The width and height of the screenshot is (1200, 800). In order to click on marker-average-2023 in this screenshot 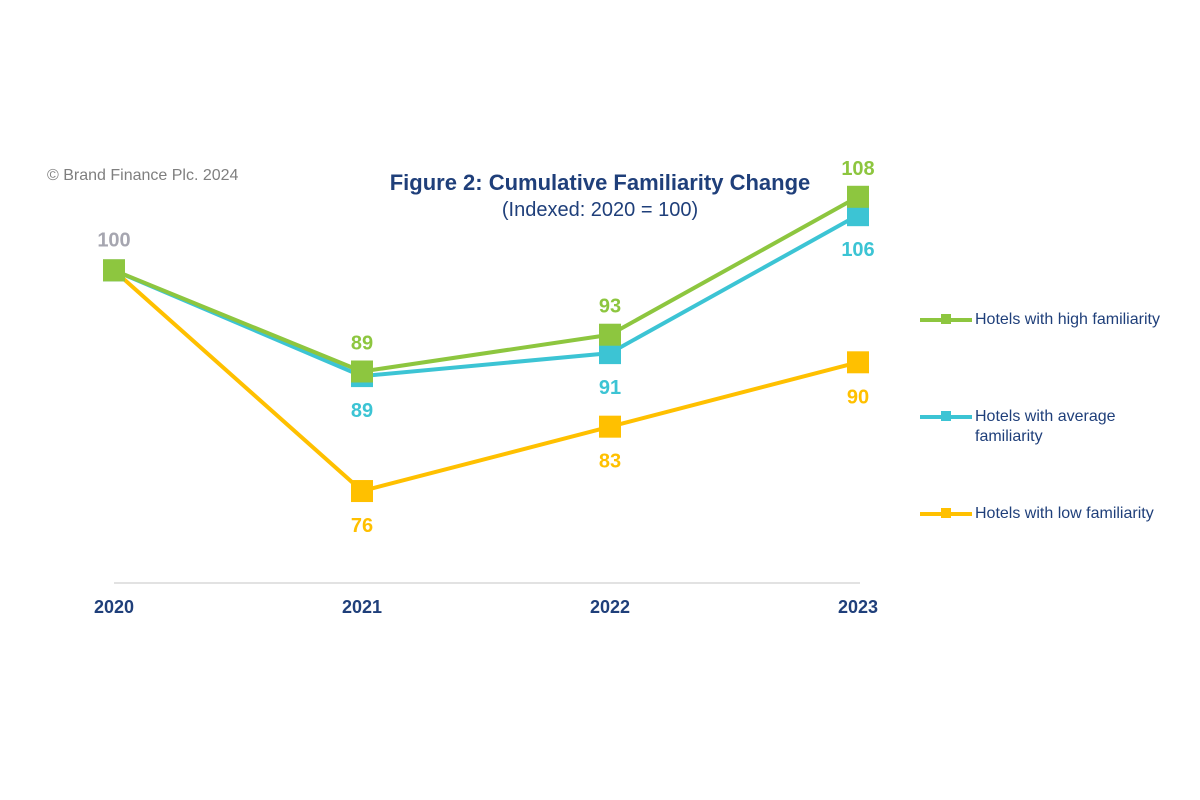, I will do `click(858, 215)`.